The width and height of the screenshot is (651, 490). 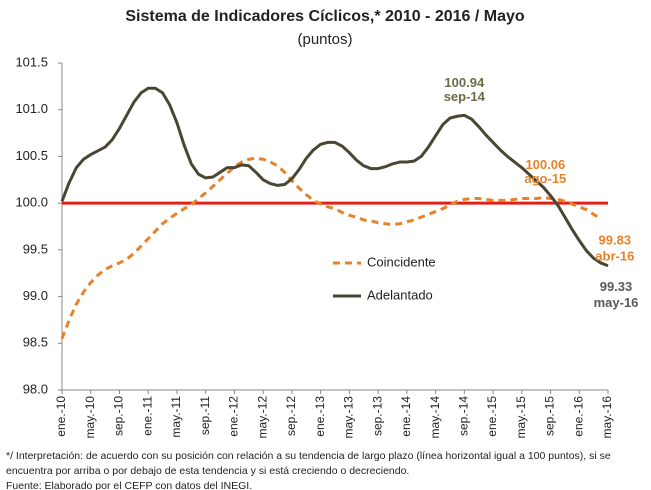 What do you see at coordinates (463, 416) in the screenshot?
I see `x-tick-label: sep.-14` at bounding box center [463, 416].